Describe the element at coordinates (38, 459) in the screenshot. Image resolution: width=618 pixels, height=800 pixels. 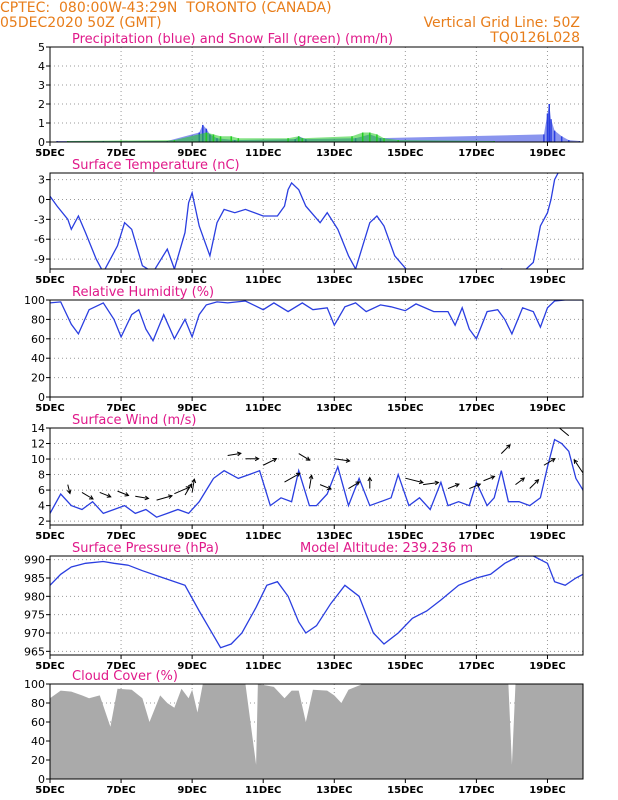
I see `y-tick-label: 10` at that location.